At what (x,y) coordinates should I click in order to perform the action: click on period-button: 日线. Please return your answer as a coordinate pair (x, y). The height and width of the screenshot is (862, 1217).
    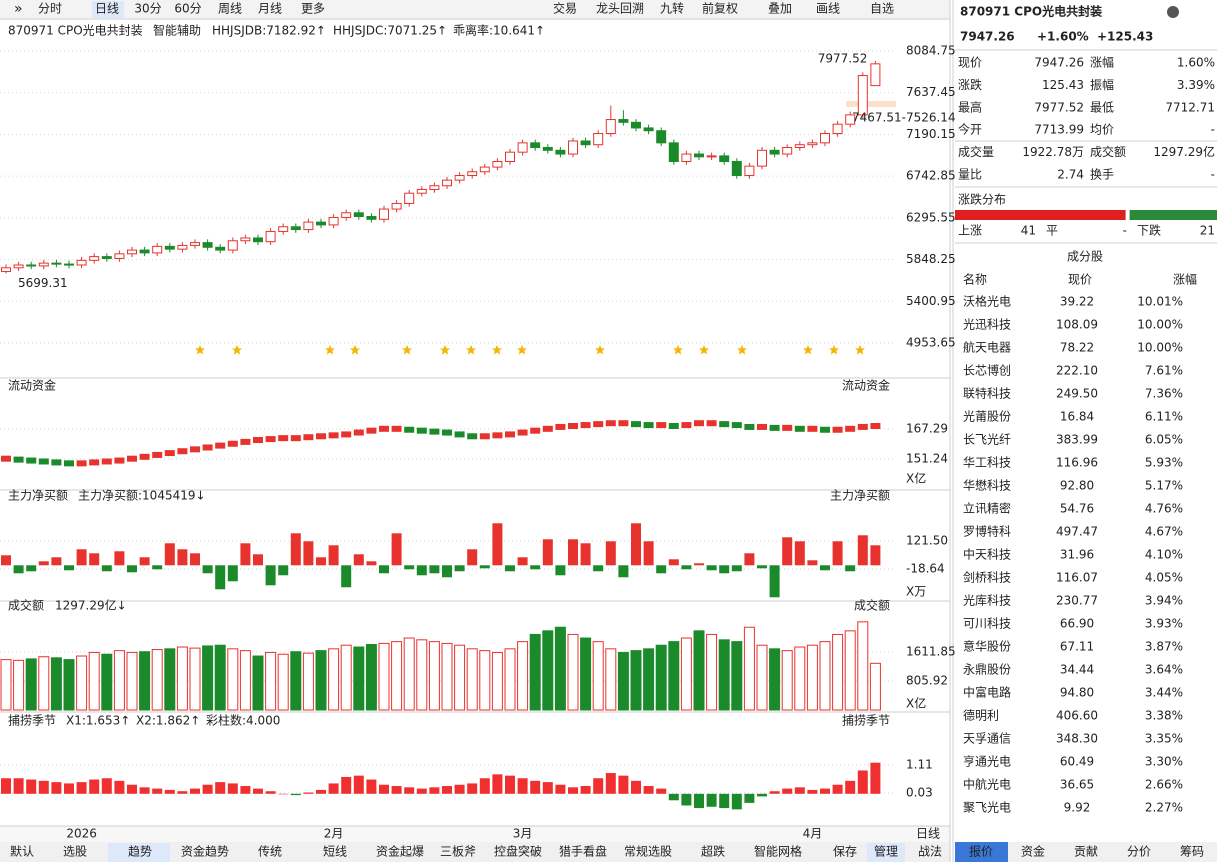
    Looking at the image, I should click on (107, 9).